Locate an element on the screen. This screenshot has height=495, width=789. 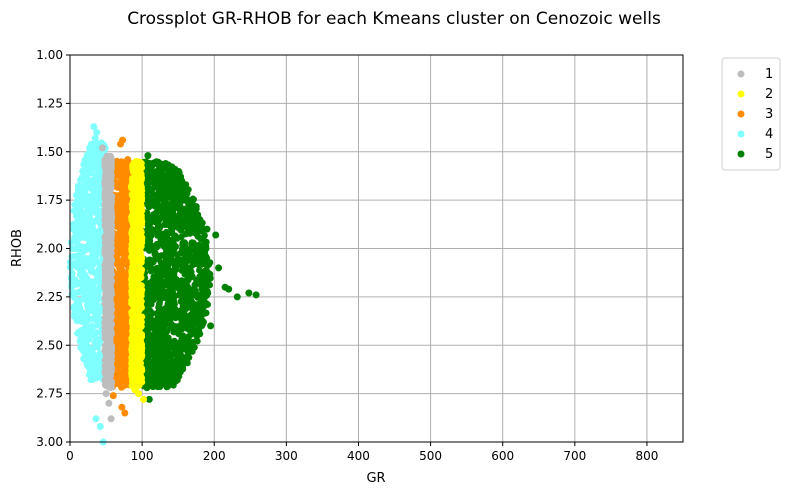
legend-label: 4 is located at coordinates (769, 134).